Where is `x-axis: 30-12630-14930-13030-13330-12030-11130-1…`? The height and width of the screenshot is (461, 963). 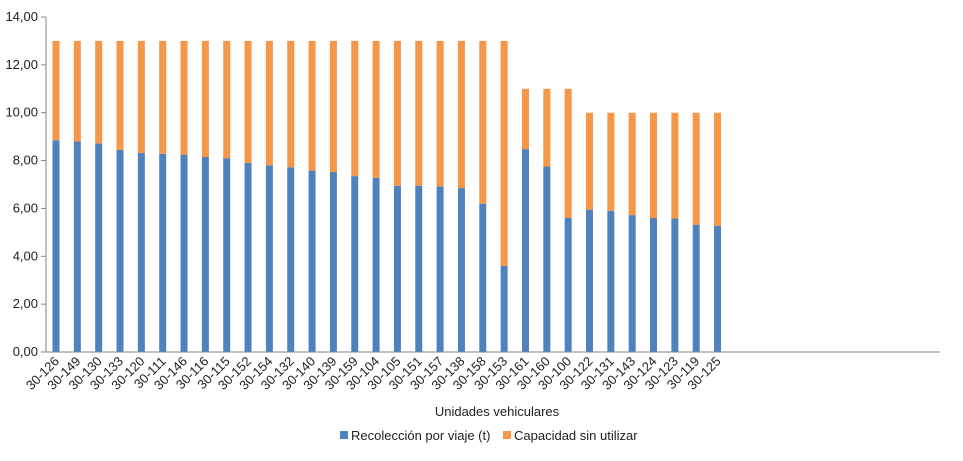 x-axis: 30-12630-14930-13030-13330-12030-11130-1… is located at coordinates (481, 372).